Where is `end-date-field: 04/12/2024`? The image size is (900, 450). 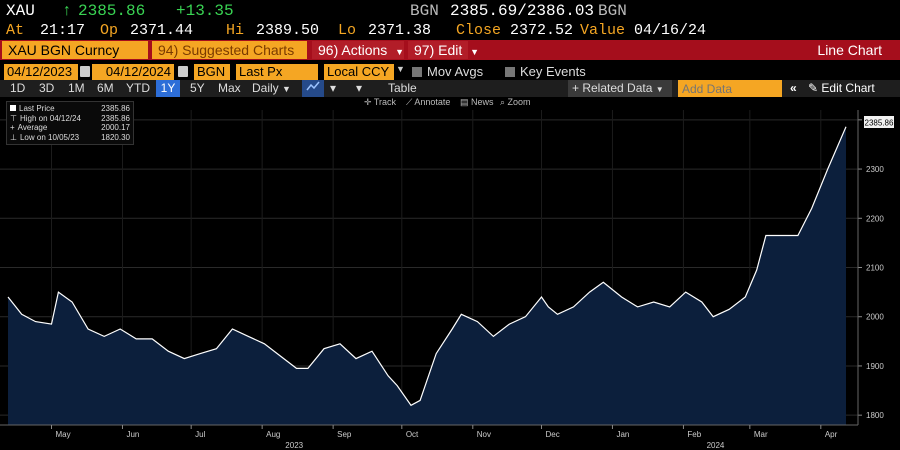 end-date-field: 04/12/2024 is located at coordinates (133, 72).